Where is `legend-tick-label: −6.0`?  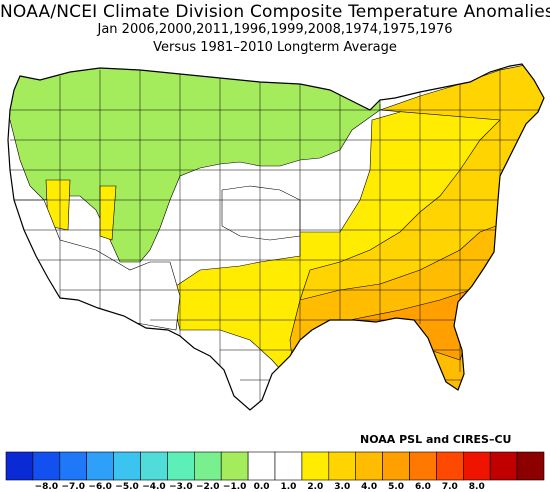
legend-tick-label: −6.0 is located at coordinates (99, 487).